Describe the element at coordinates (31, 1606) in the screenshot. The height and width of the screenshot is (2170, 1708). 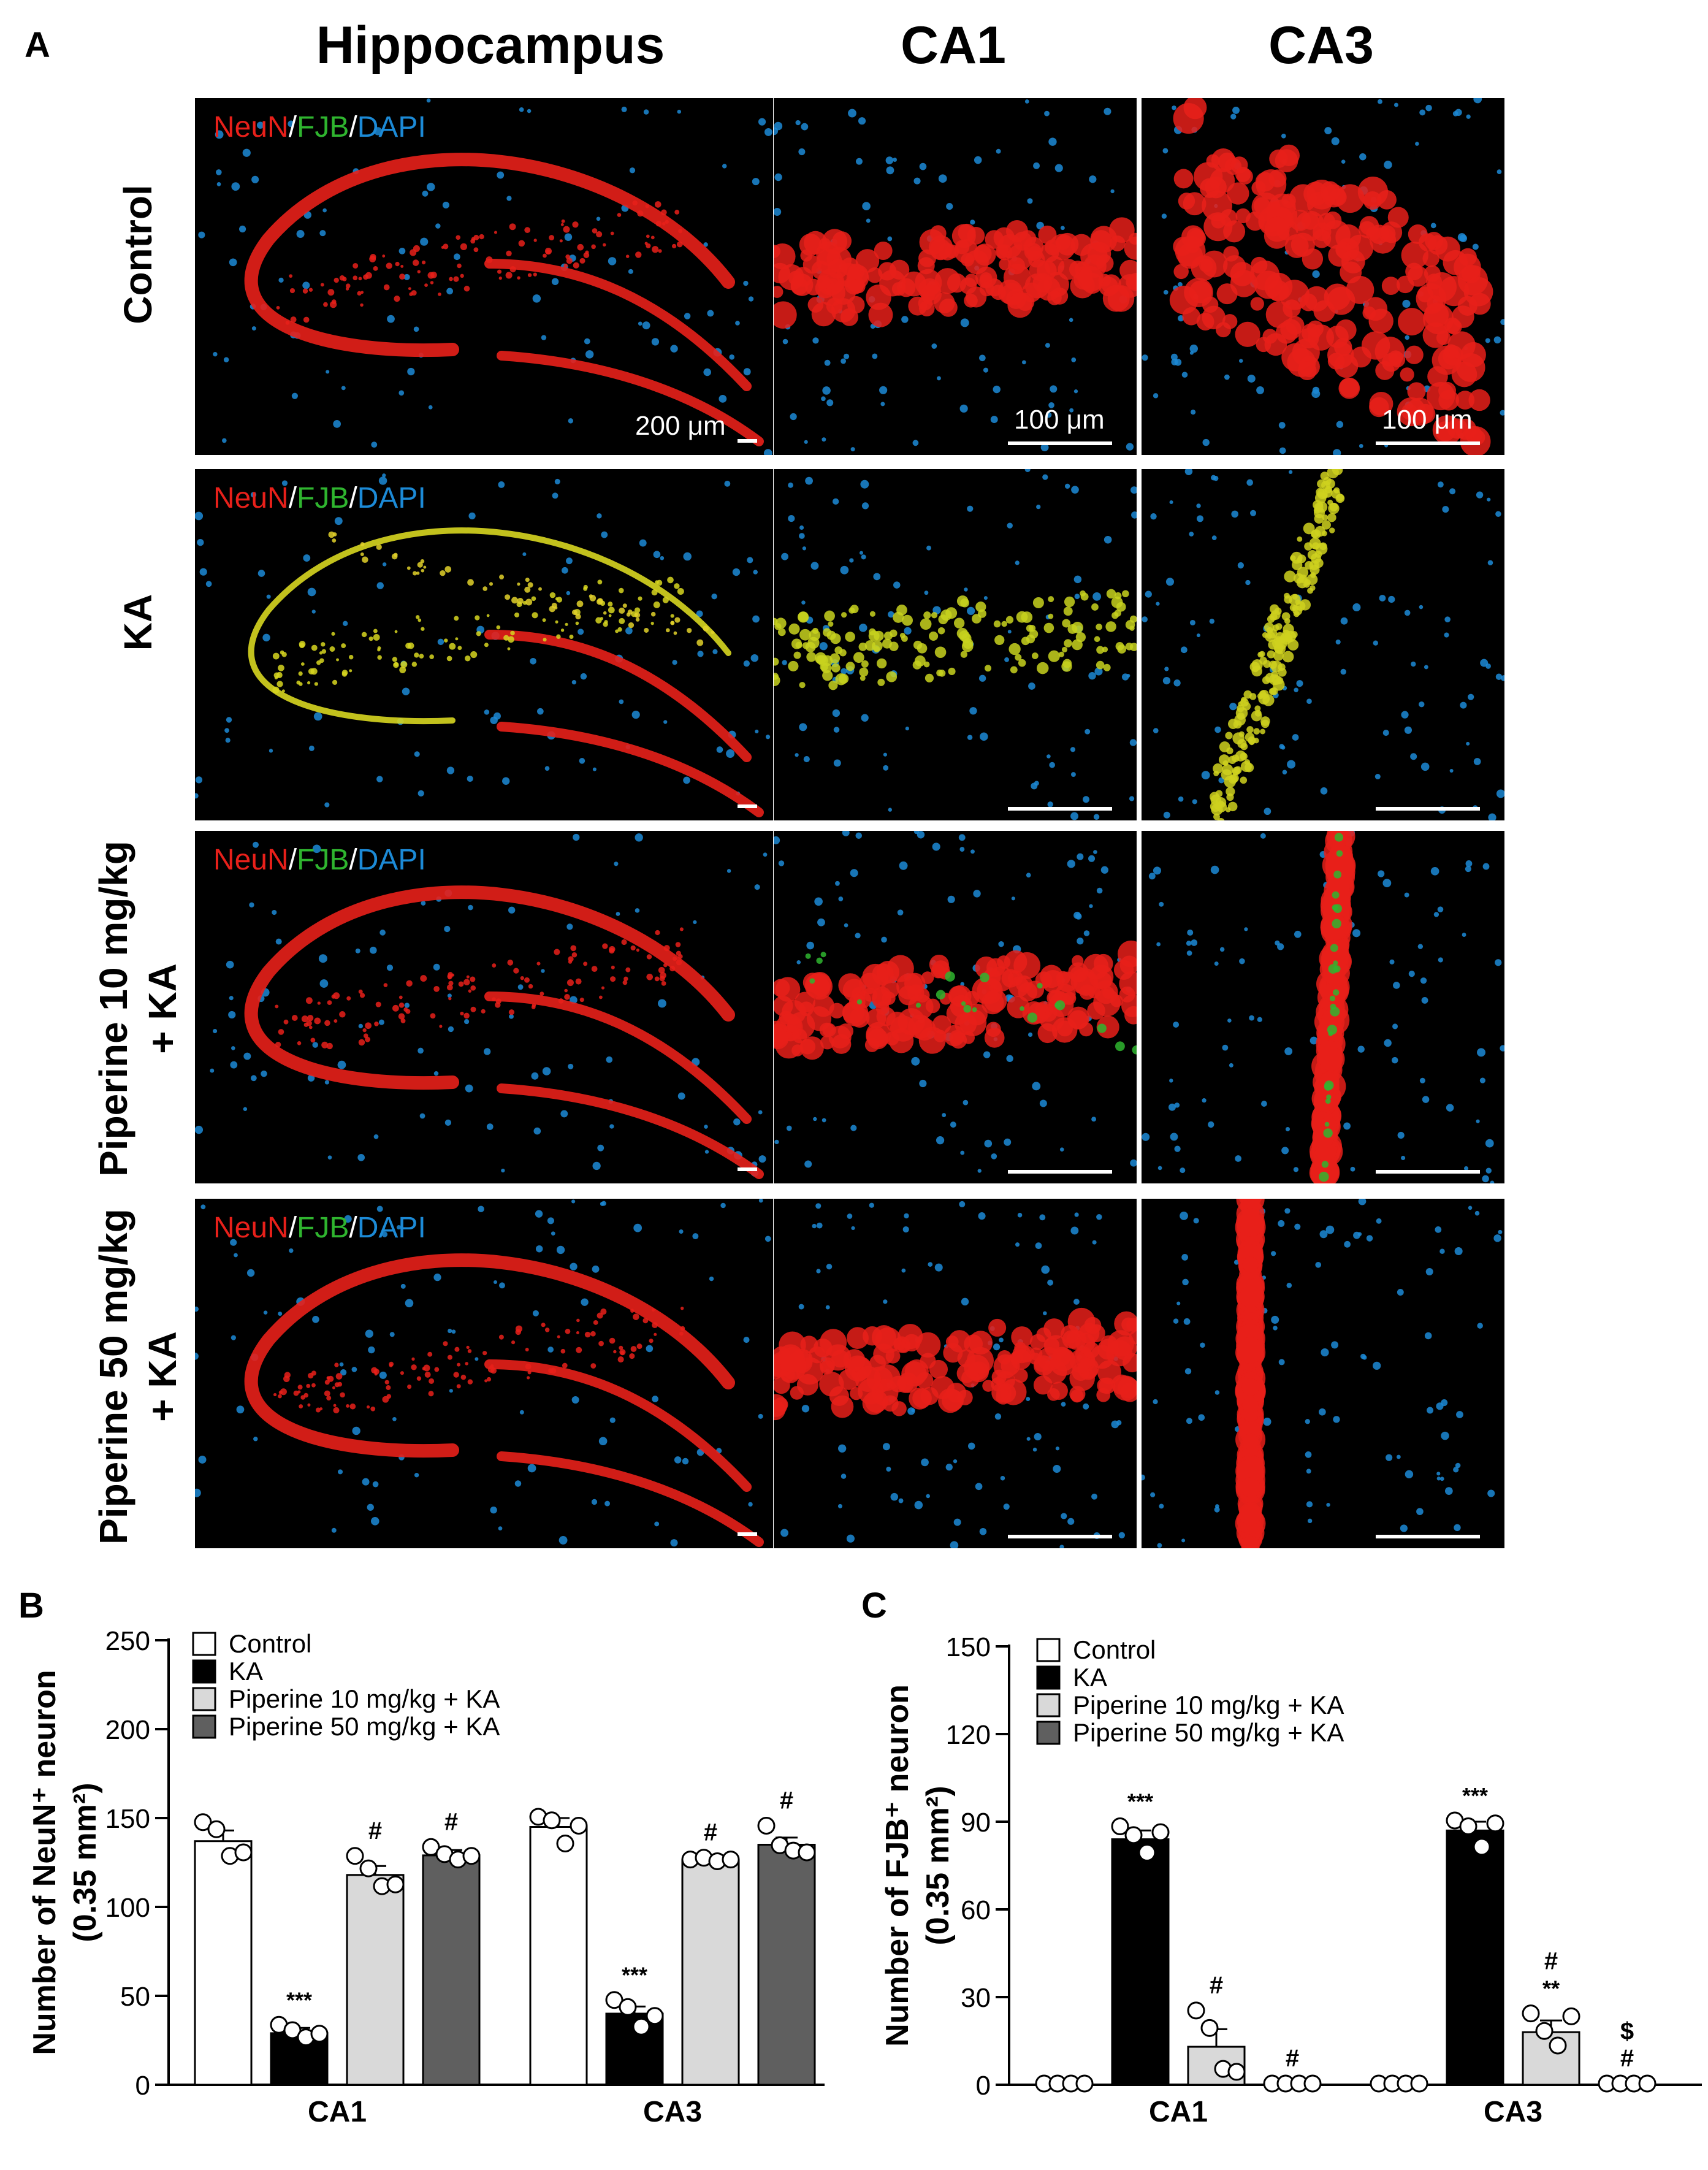
I see `panel-label-b: B` at that location.